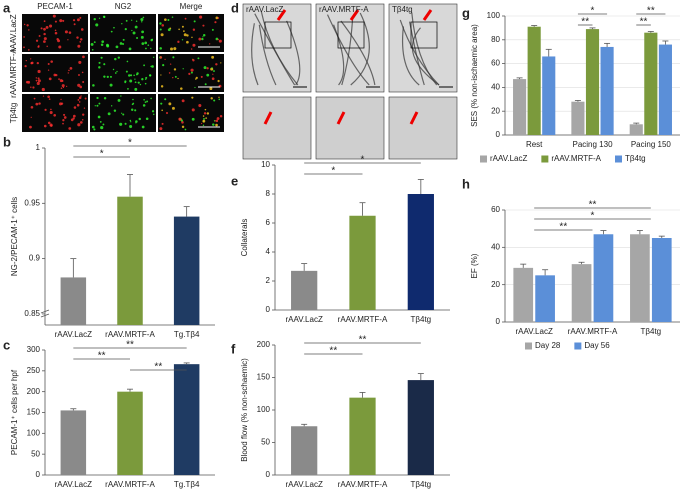  What do you see at coordinates (548, 345) in the screenshot?
I see `legend-label: Day 28` at bounding box center [548, 345].